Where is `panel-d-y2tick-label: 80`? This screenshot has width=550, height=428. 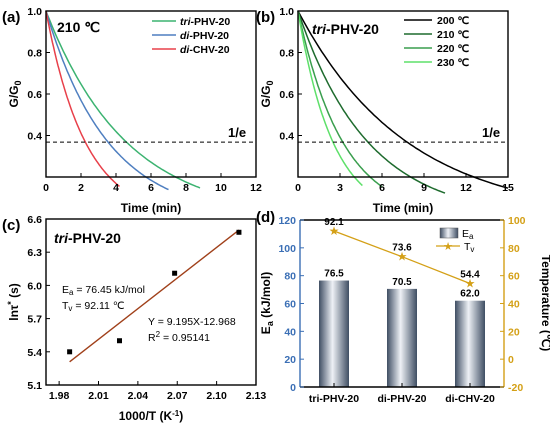 panel-d-y2tick-label: 80 is located at coordinates (514, 249).